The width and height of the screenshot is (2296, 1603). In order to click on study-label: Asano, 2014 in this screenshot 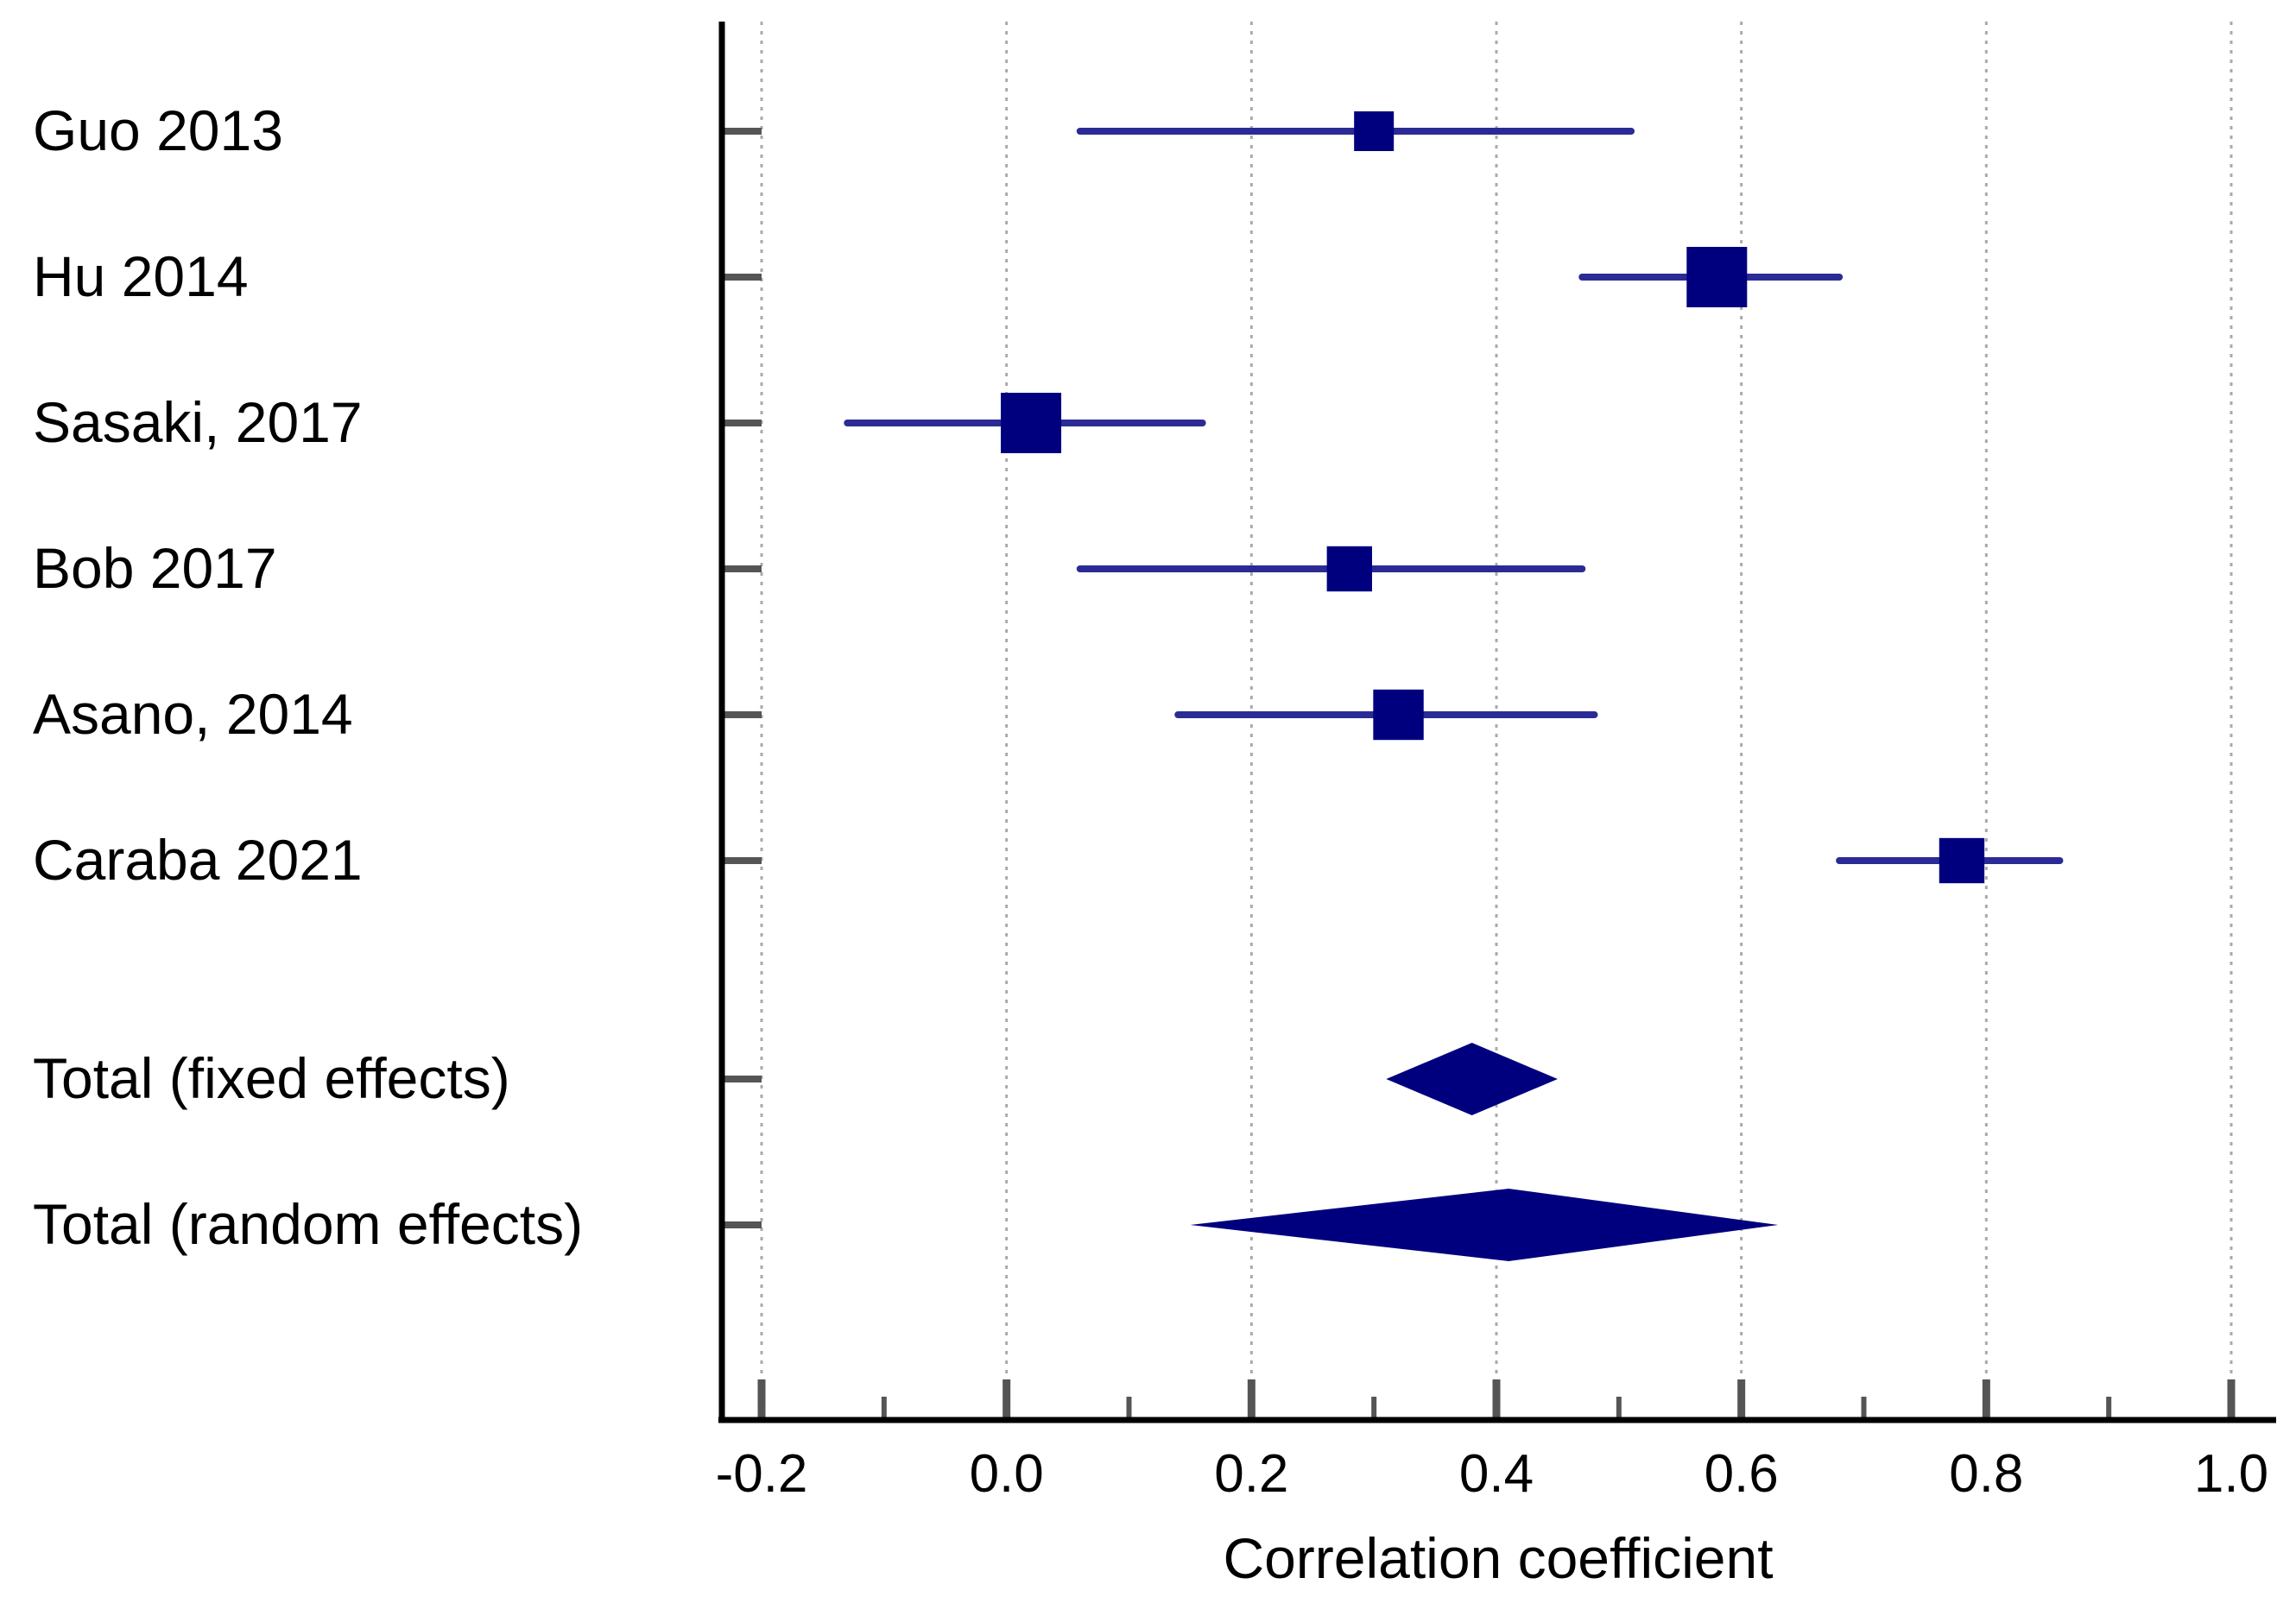, I will do `click(193, 714)`.